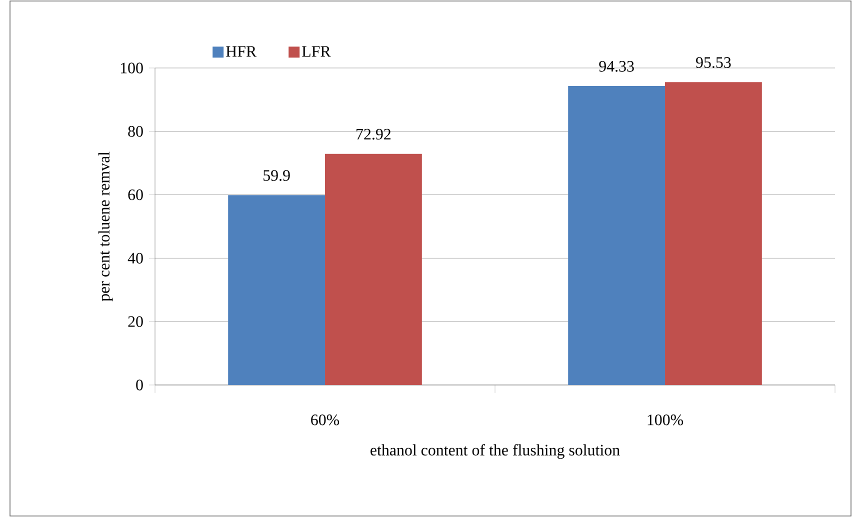  What do you see at coordinates (241, 51) in the screenshot?
I see `legend-label: HFR` at bounding box center [241, 51].